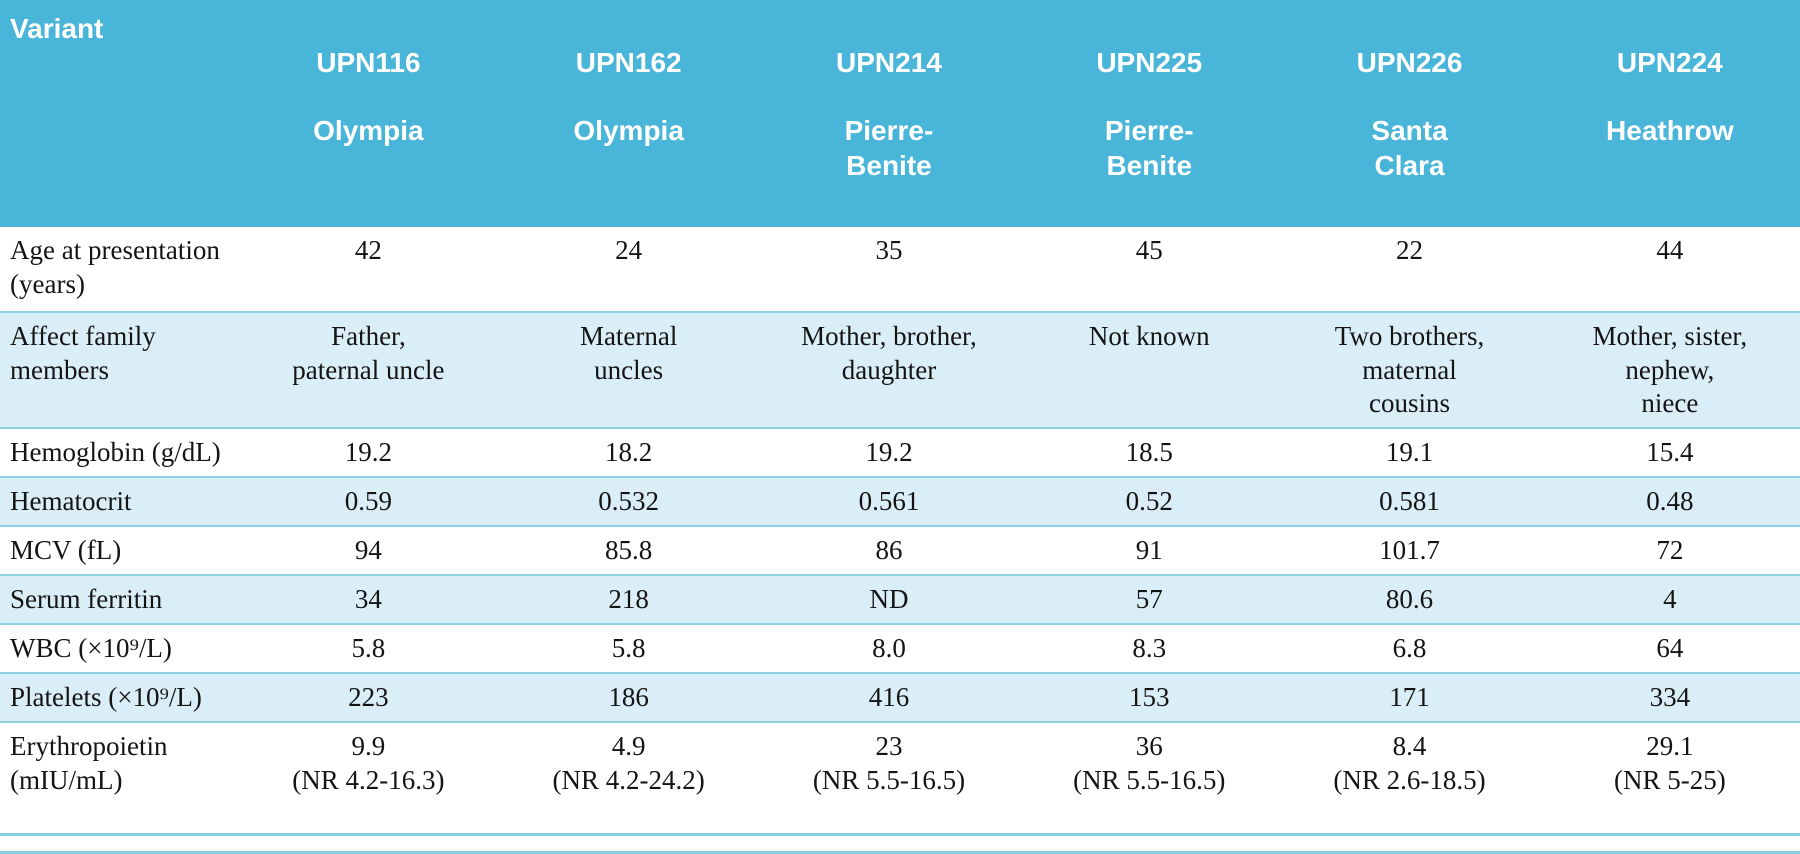 The image size is (1800, 854). Describe the element at coordinates (1149, 452) in the screenshot. I see `table-cell: 18.5` at that location.